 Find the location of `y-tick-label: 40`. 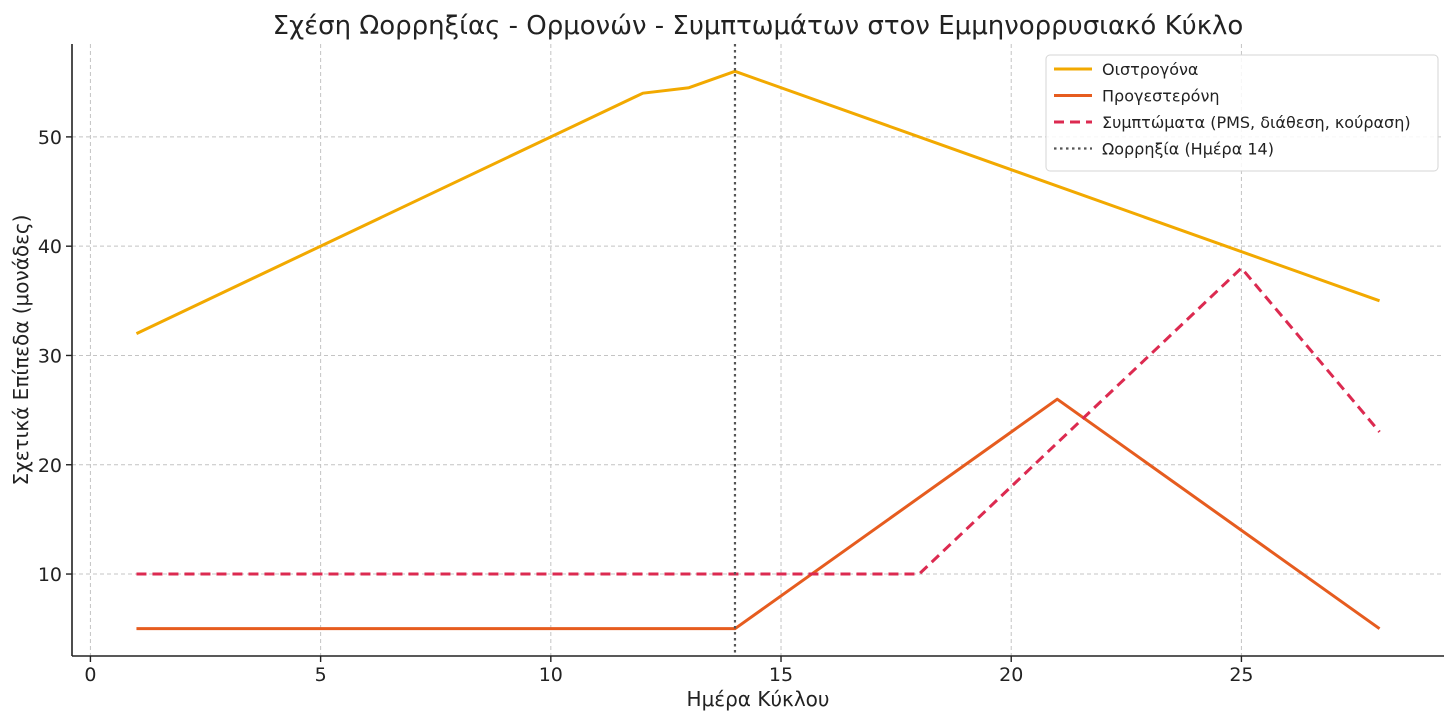

y-tick-label: 40 is located at coordinates (50, 247).